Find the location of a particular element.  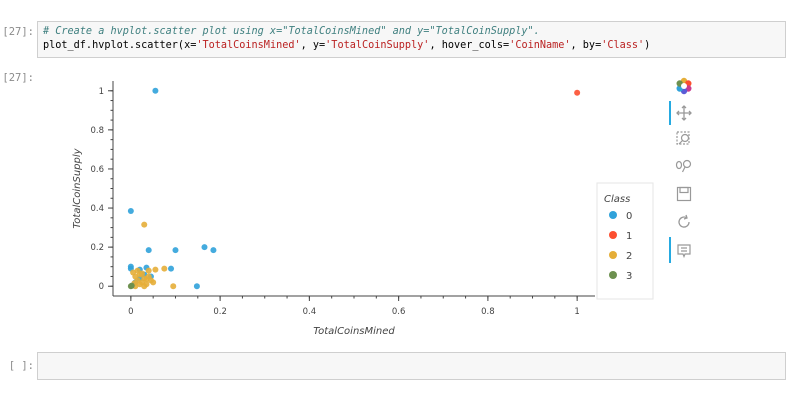

bokeh-logo-icon is located at coordinates (684, 86).